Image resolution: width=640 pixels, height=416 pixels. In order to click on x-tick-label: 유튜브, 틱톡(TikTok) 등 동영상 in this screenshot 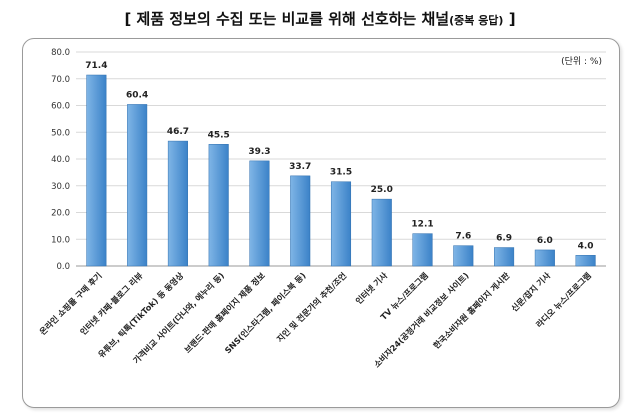, I will do `click(141, 315)`.